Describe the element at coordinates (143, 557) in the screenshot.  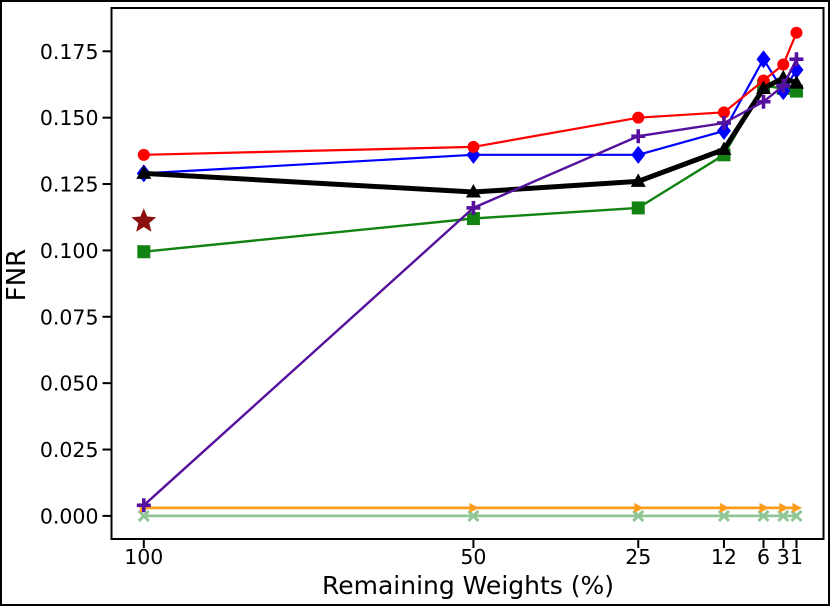
I see `x-tick-label: 100` at that location.